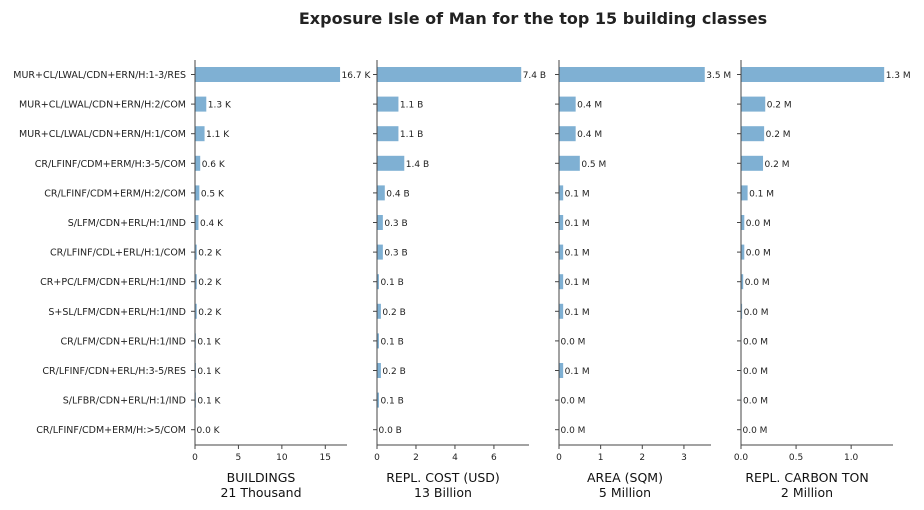 This screenshot has height=510, width=924. What do you see at coordinates (393, 372) in the screenshot?
I see `bar-value-label: 0.2 B` at bounding box center [393, 372].